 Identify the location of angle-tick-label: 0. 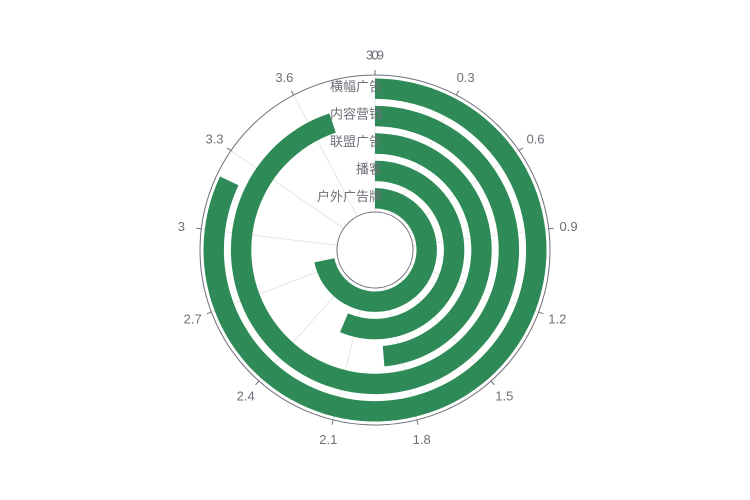
(374, 55).